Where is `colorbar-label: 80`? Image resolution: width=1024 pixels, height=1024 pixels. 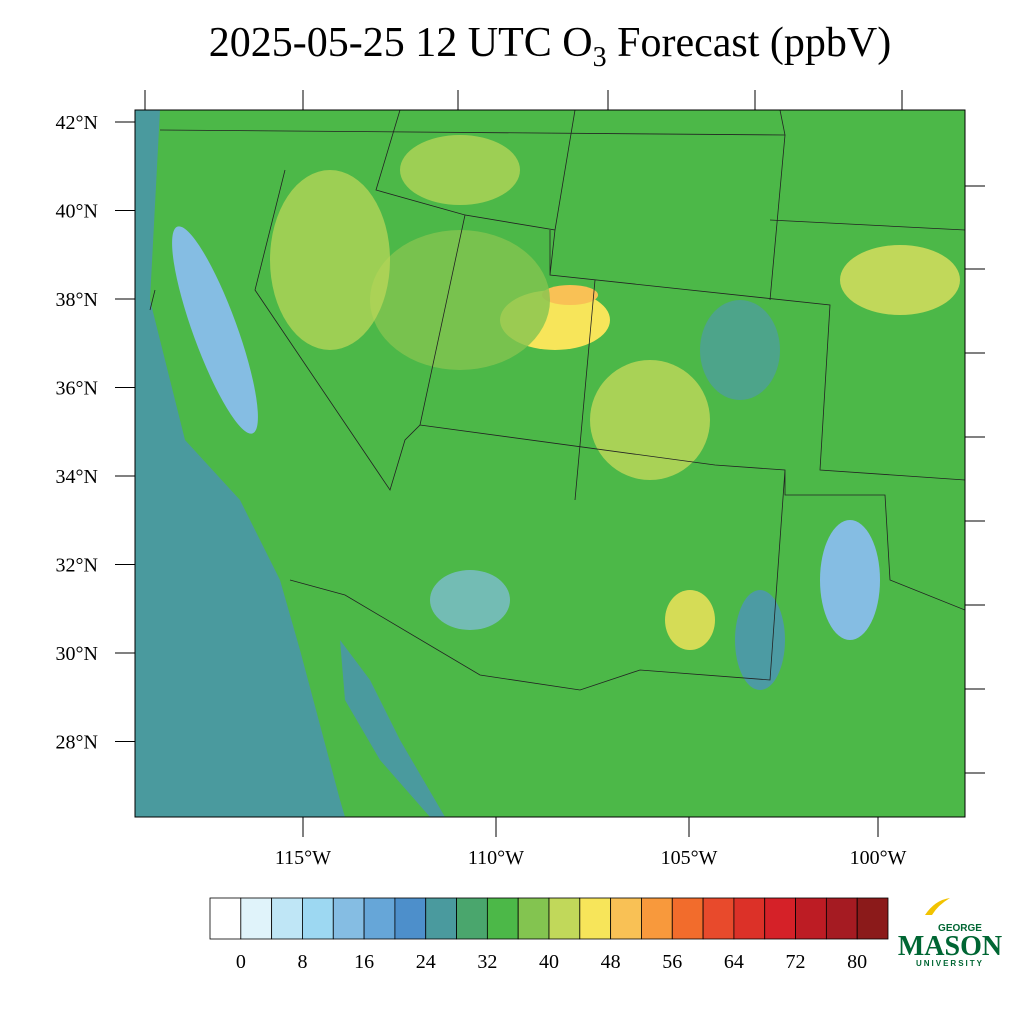 colorbar-label: 80 is located at coordinates (857, 962).